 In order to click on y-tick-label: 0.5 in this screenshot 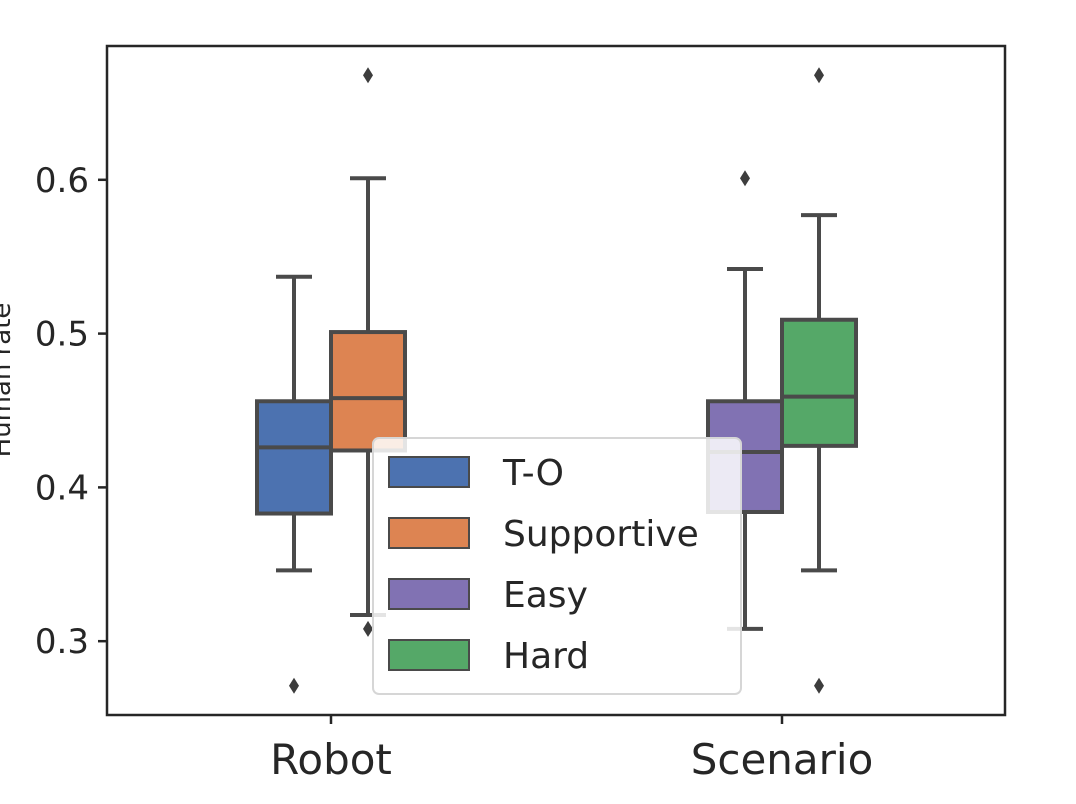, I will do `click(62, 335)`.